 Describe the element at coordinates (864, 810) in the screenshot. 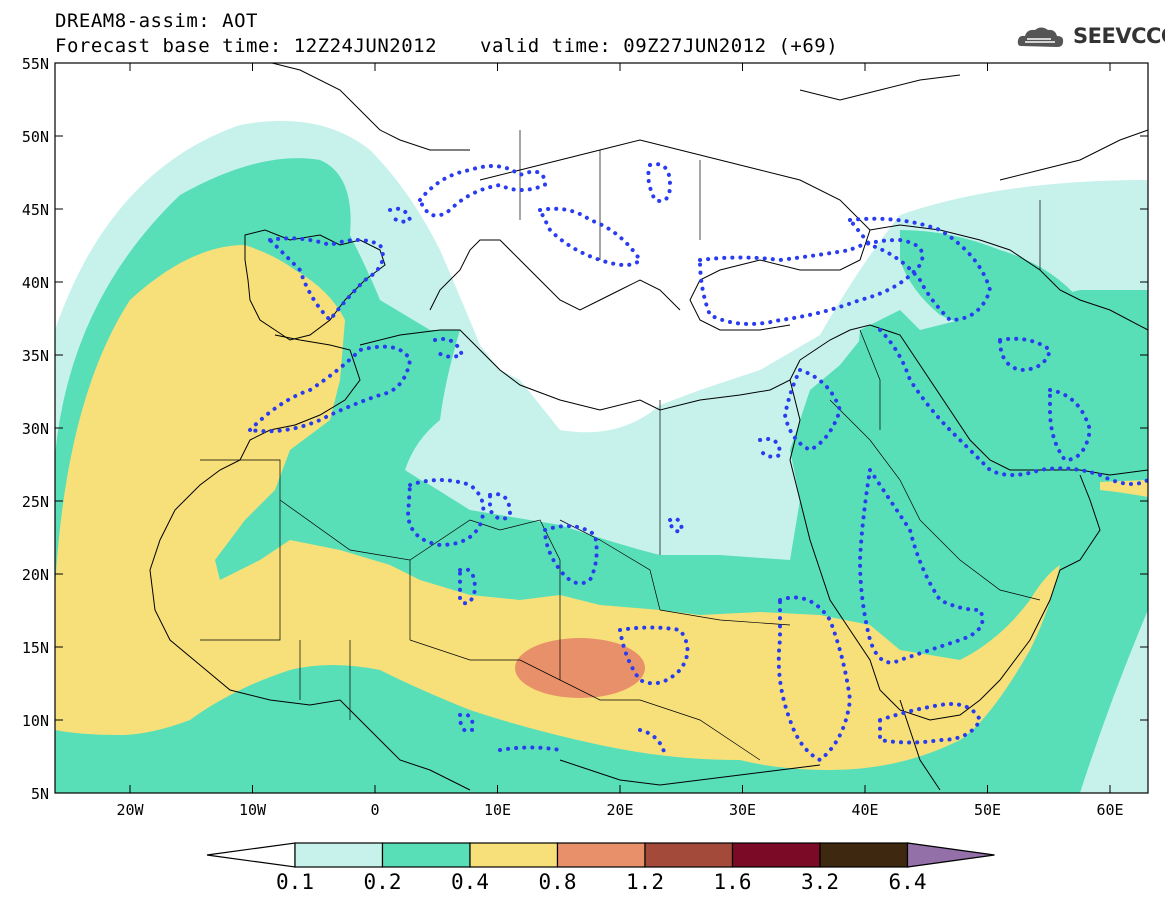

I see `lon-label: 40E` at that location.